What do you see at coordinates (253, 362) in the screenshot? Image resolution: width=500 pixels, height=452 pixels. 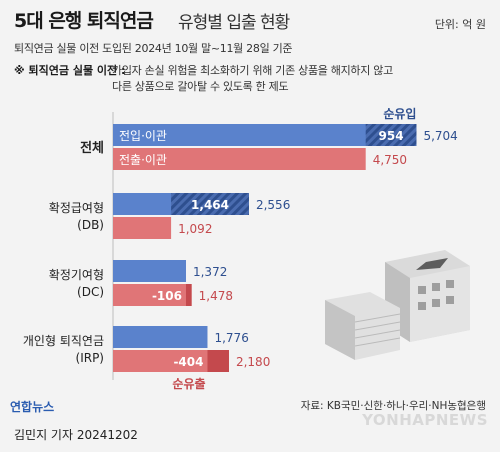 I see `value-label-outflow: 2,180` at bounding box center [253, 362].